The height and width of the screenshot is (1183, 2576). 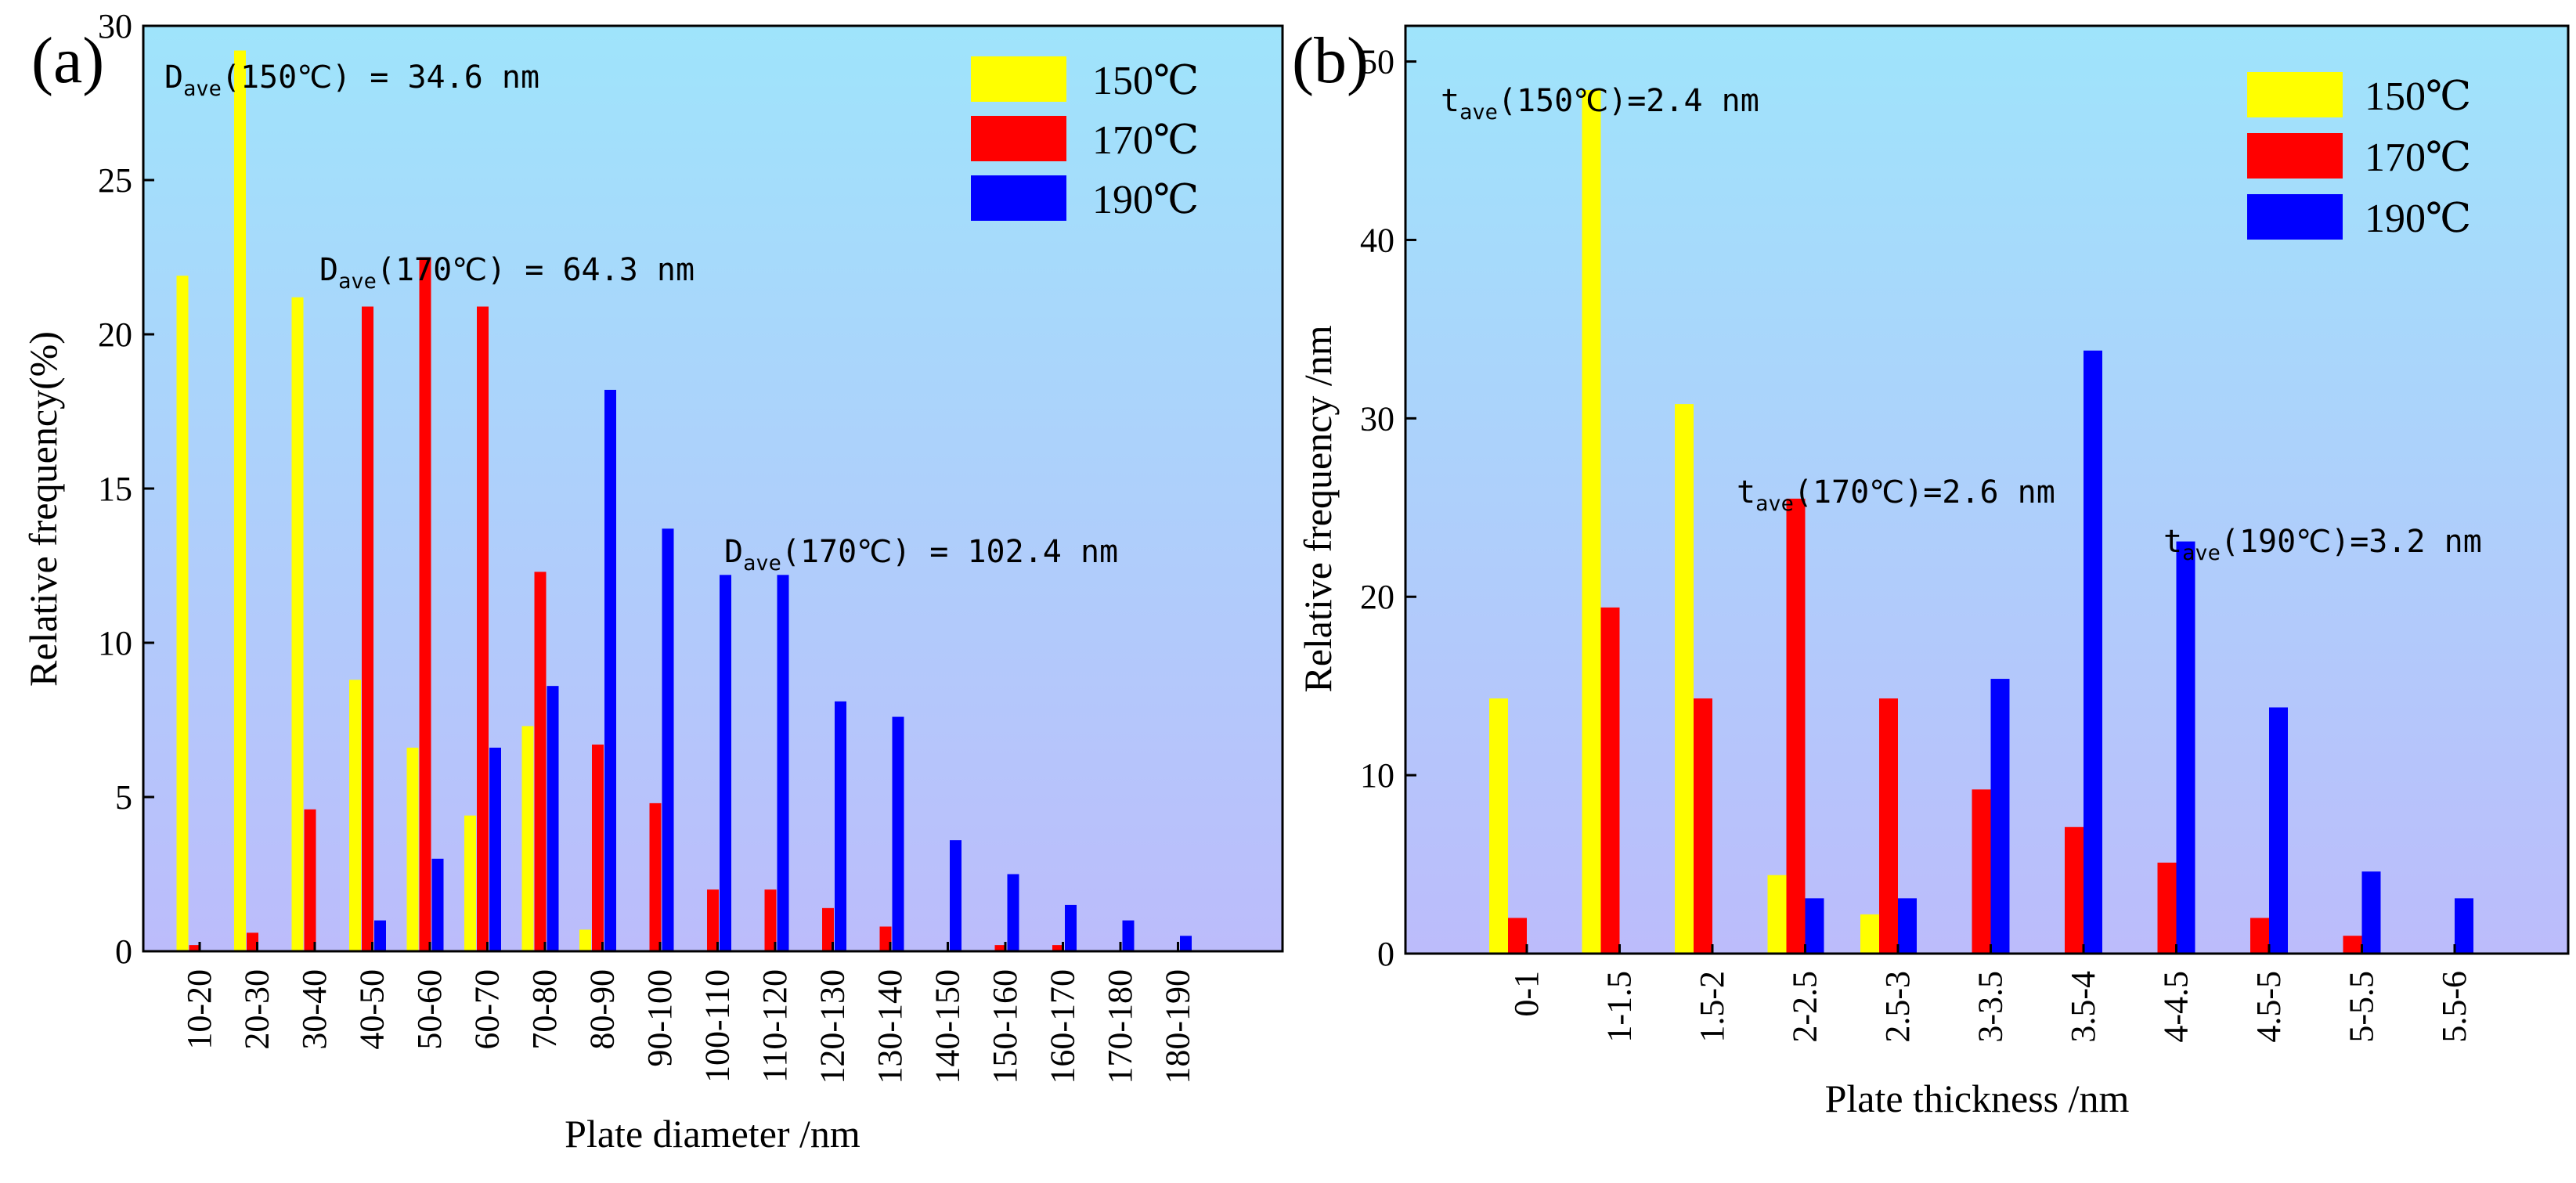 What do you see at coordinates (1377, 240) in the screenshot?
I see `y-tick-label: 40` at bounding box center [1377, 240].